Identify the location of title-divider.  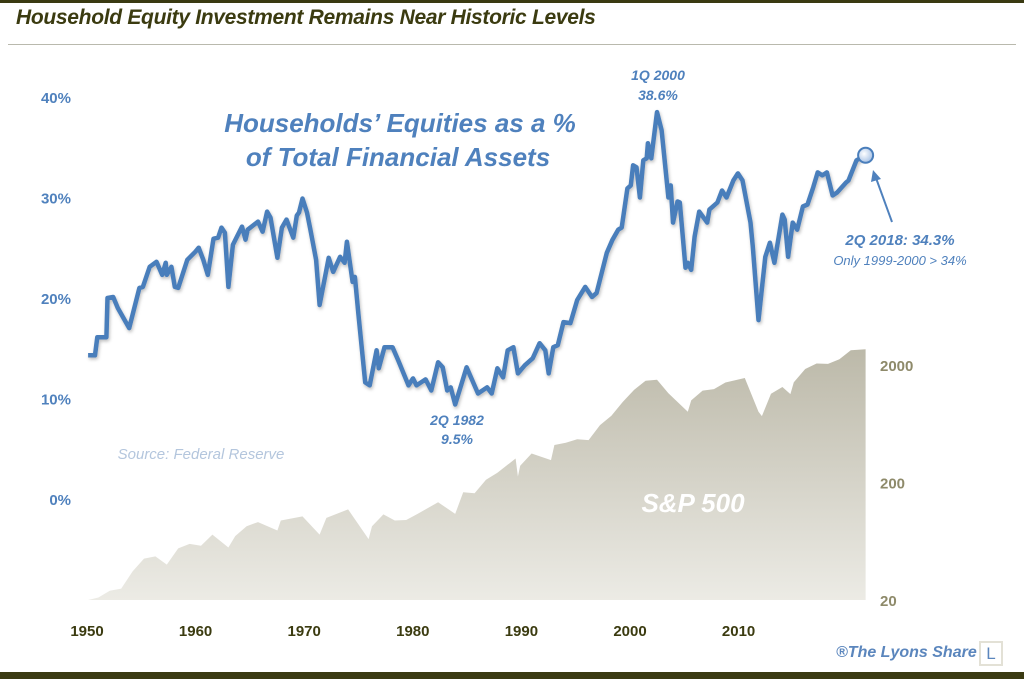
(512, 44).